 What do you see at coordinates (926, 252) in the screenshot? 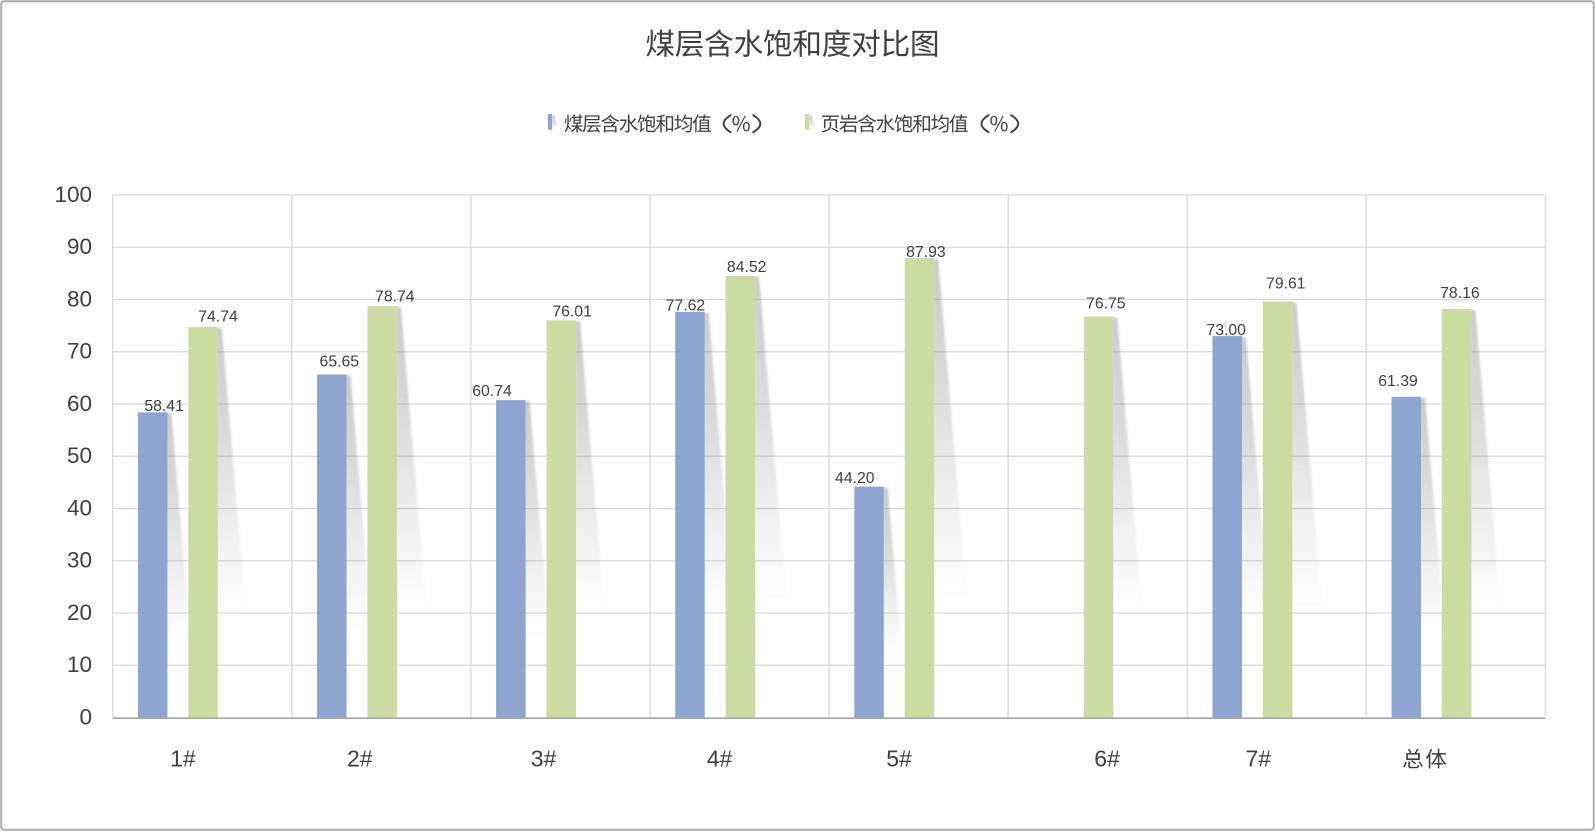
I see `svg-text: 87.93` at bounding box center [926, 252].